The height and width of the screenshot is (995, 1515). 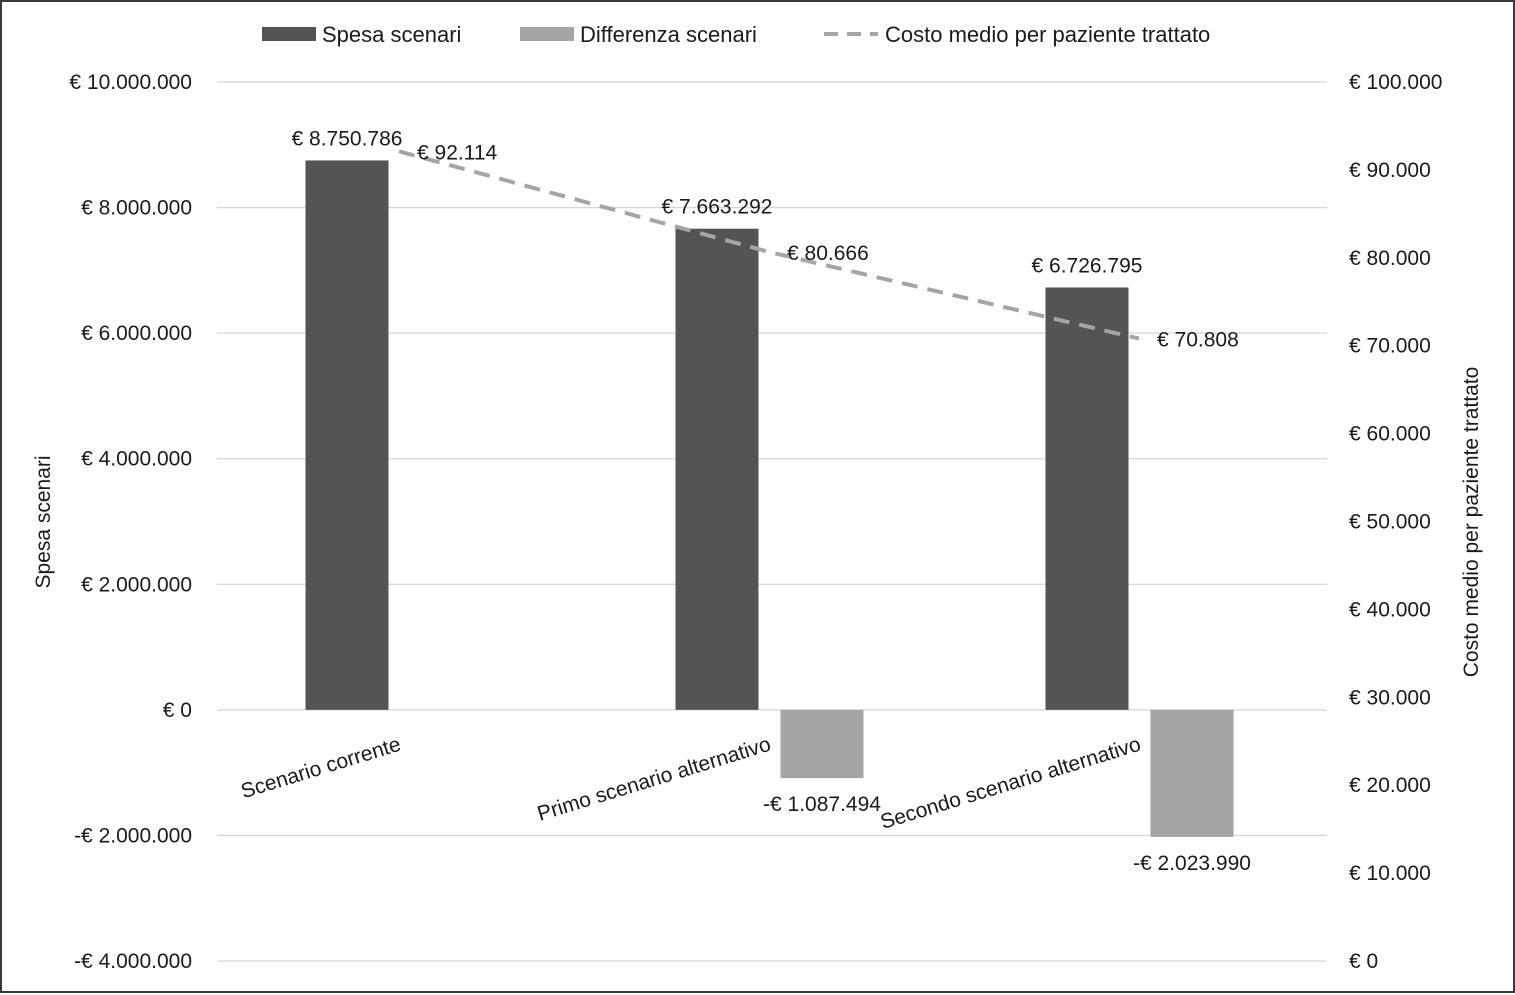 I want to click on right-tick-label: € 50.000, so click(x=1390, y=522).